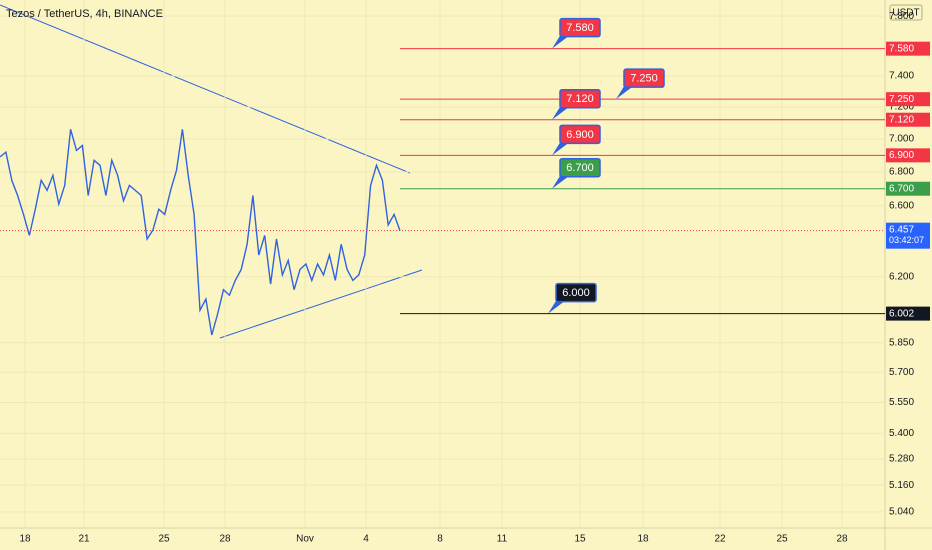  Describe the element at coordinates (901, 99) in the screenshot. I see `level-axis-label: 7.250` at that location.